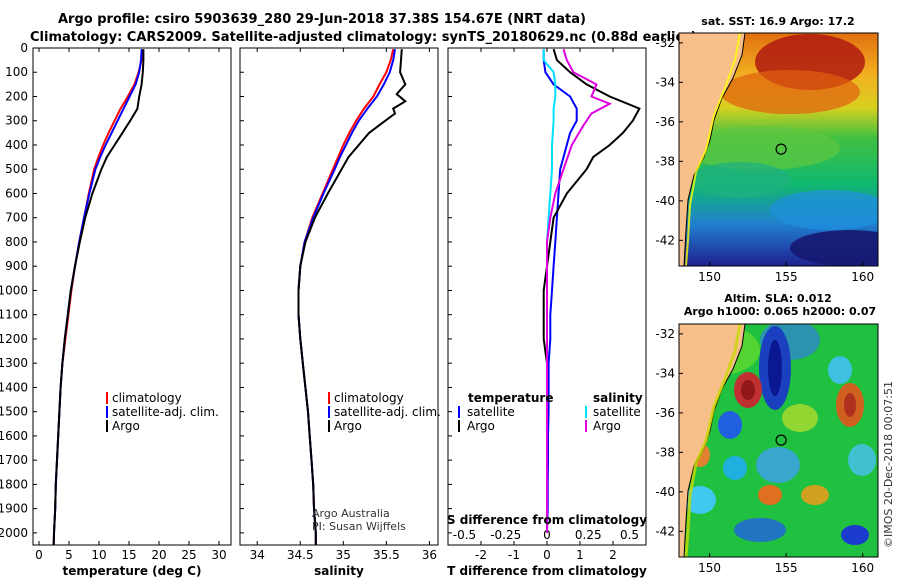  I want to click on sst-map-frame, so click(778, 149).